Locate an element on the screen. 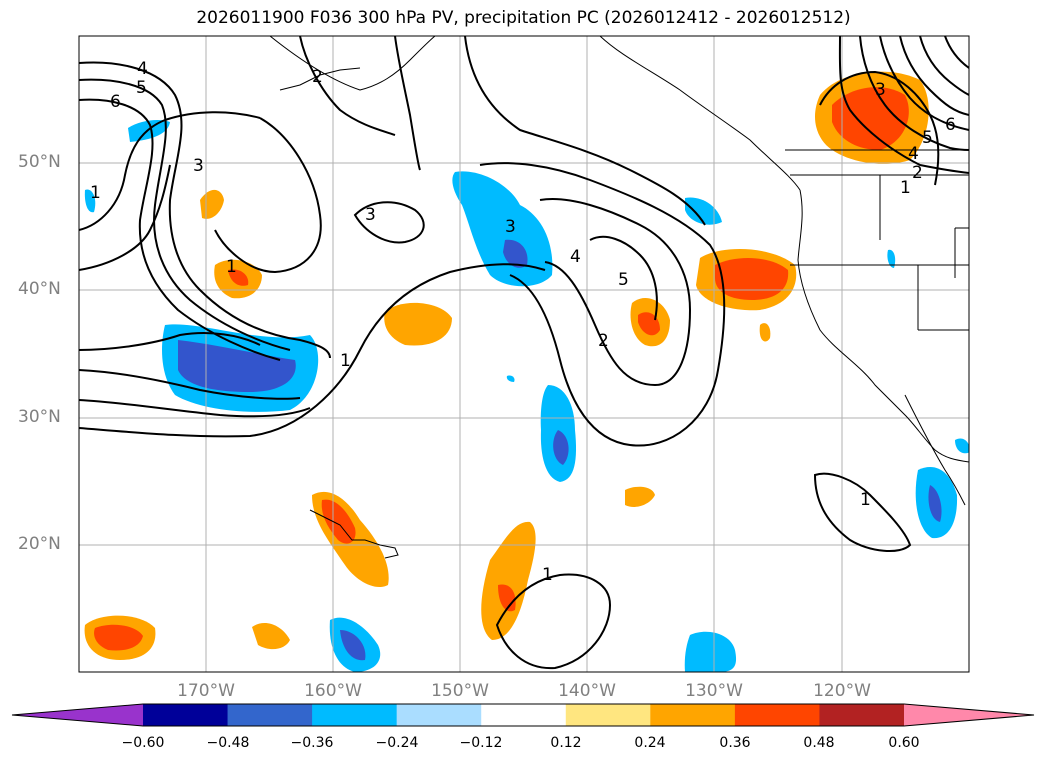  lat-label: 20°N is located at coordinates (39, 544).